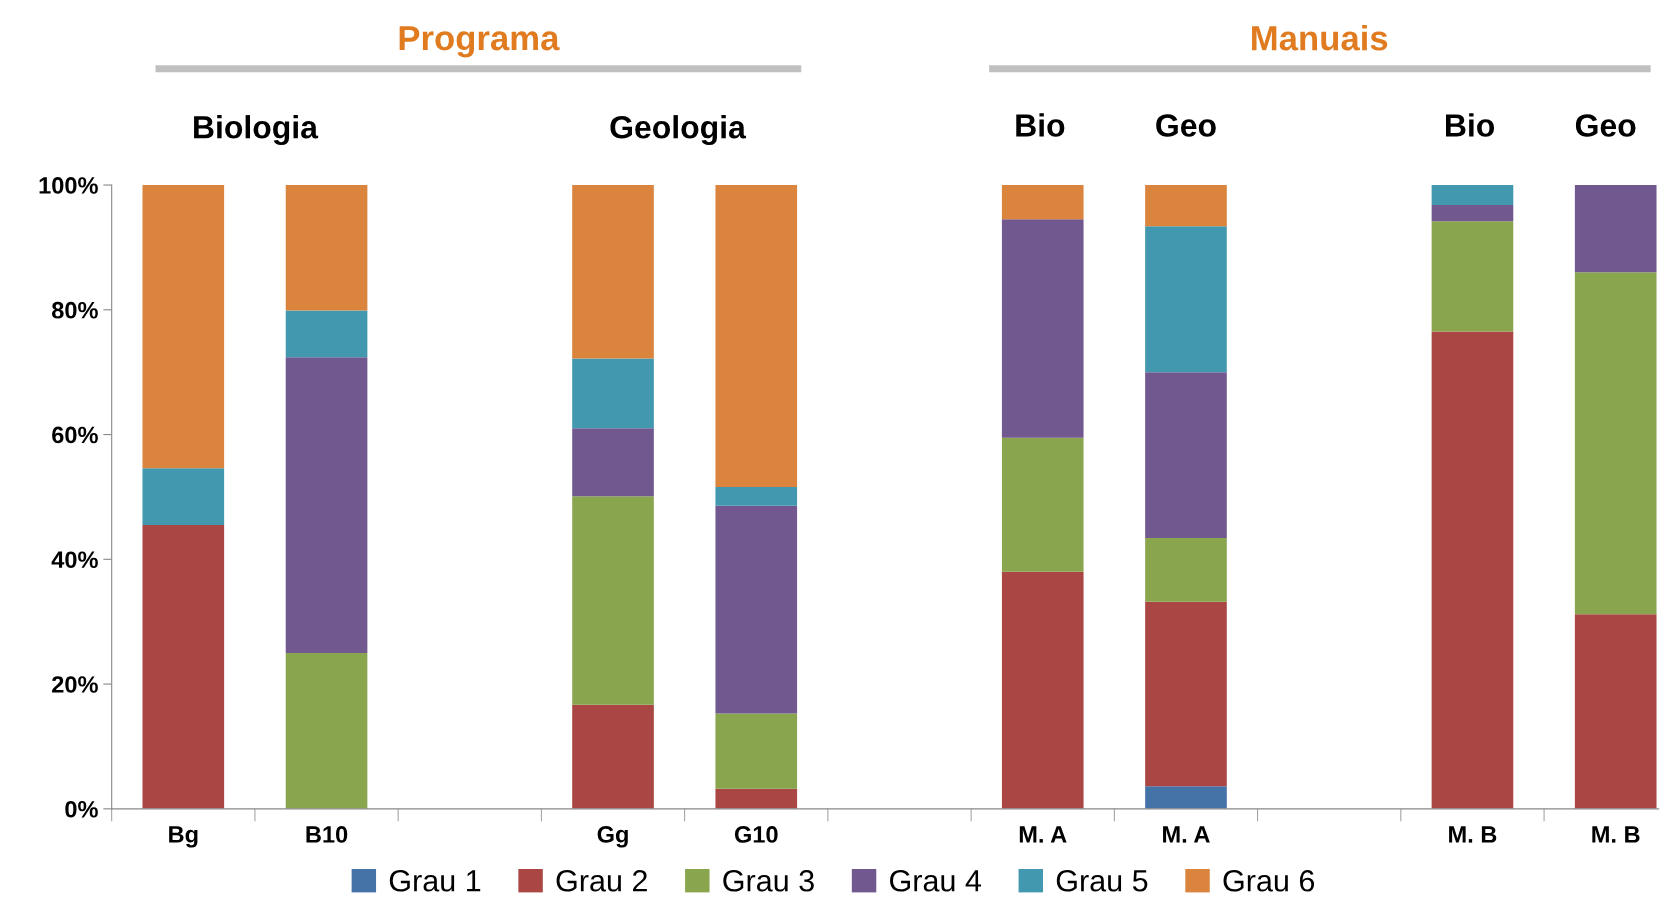 The width and height of the screenshot is (1667, 916). Describe the element at coordinates (74, 310) in the screenshot. I see `y-tick-label: 80%` at that location.